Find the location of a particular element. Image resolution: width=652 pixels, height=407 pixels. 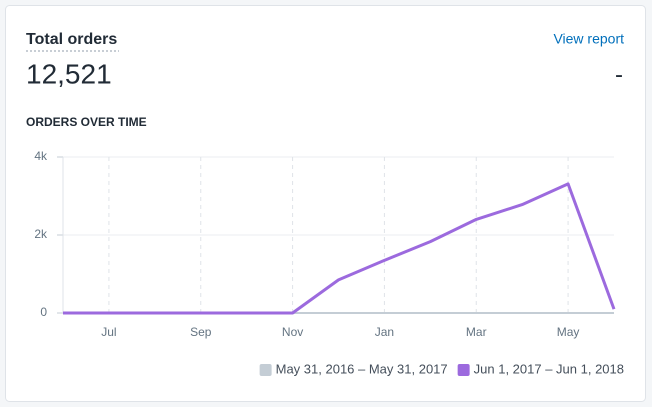

legend-label: May 31, 2016 – May 31, 2017 is located at coordinates (362, 368).